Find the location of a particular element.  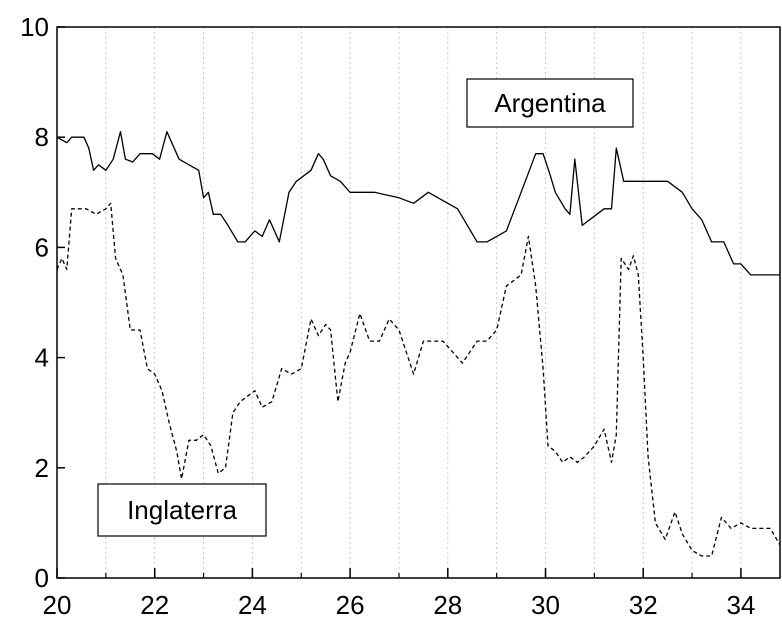

x-tick-label: 30 is located at coordinates (545, 605).